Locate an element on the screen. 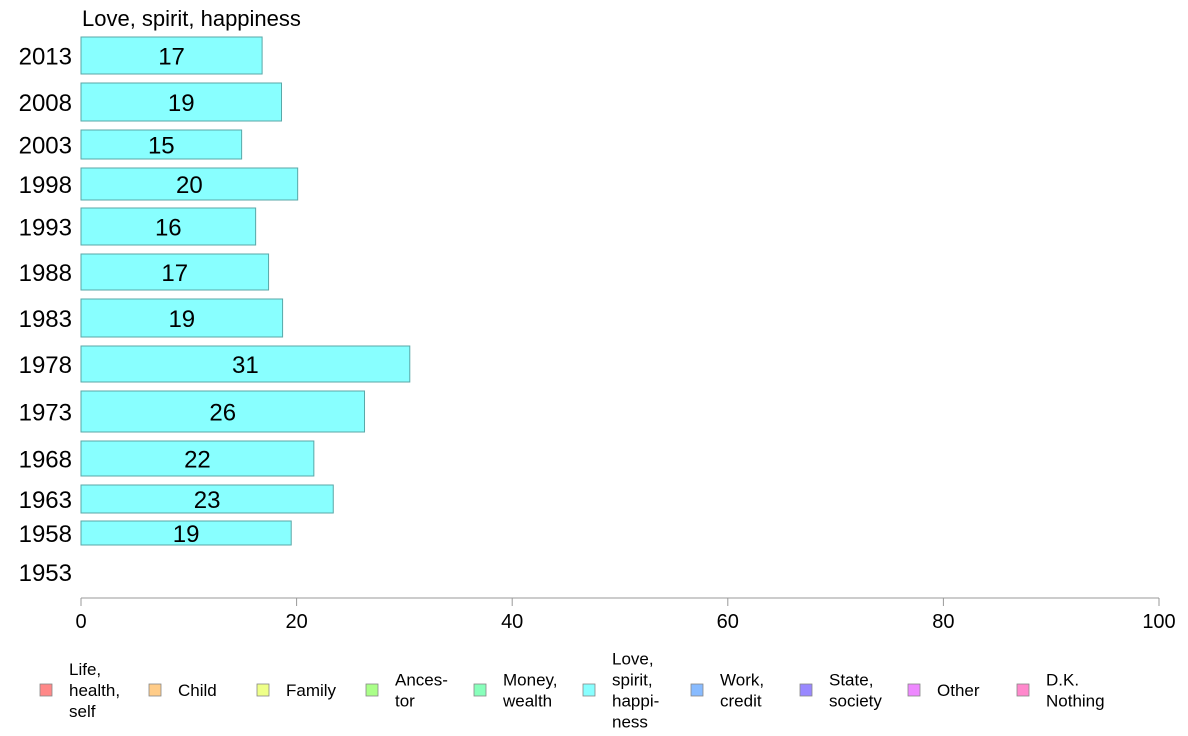 This screenshot has height=736, width=1188. year-label-1983: 1983 is located at coordinates (45, 319).